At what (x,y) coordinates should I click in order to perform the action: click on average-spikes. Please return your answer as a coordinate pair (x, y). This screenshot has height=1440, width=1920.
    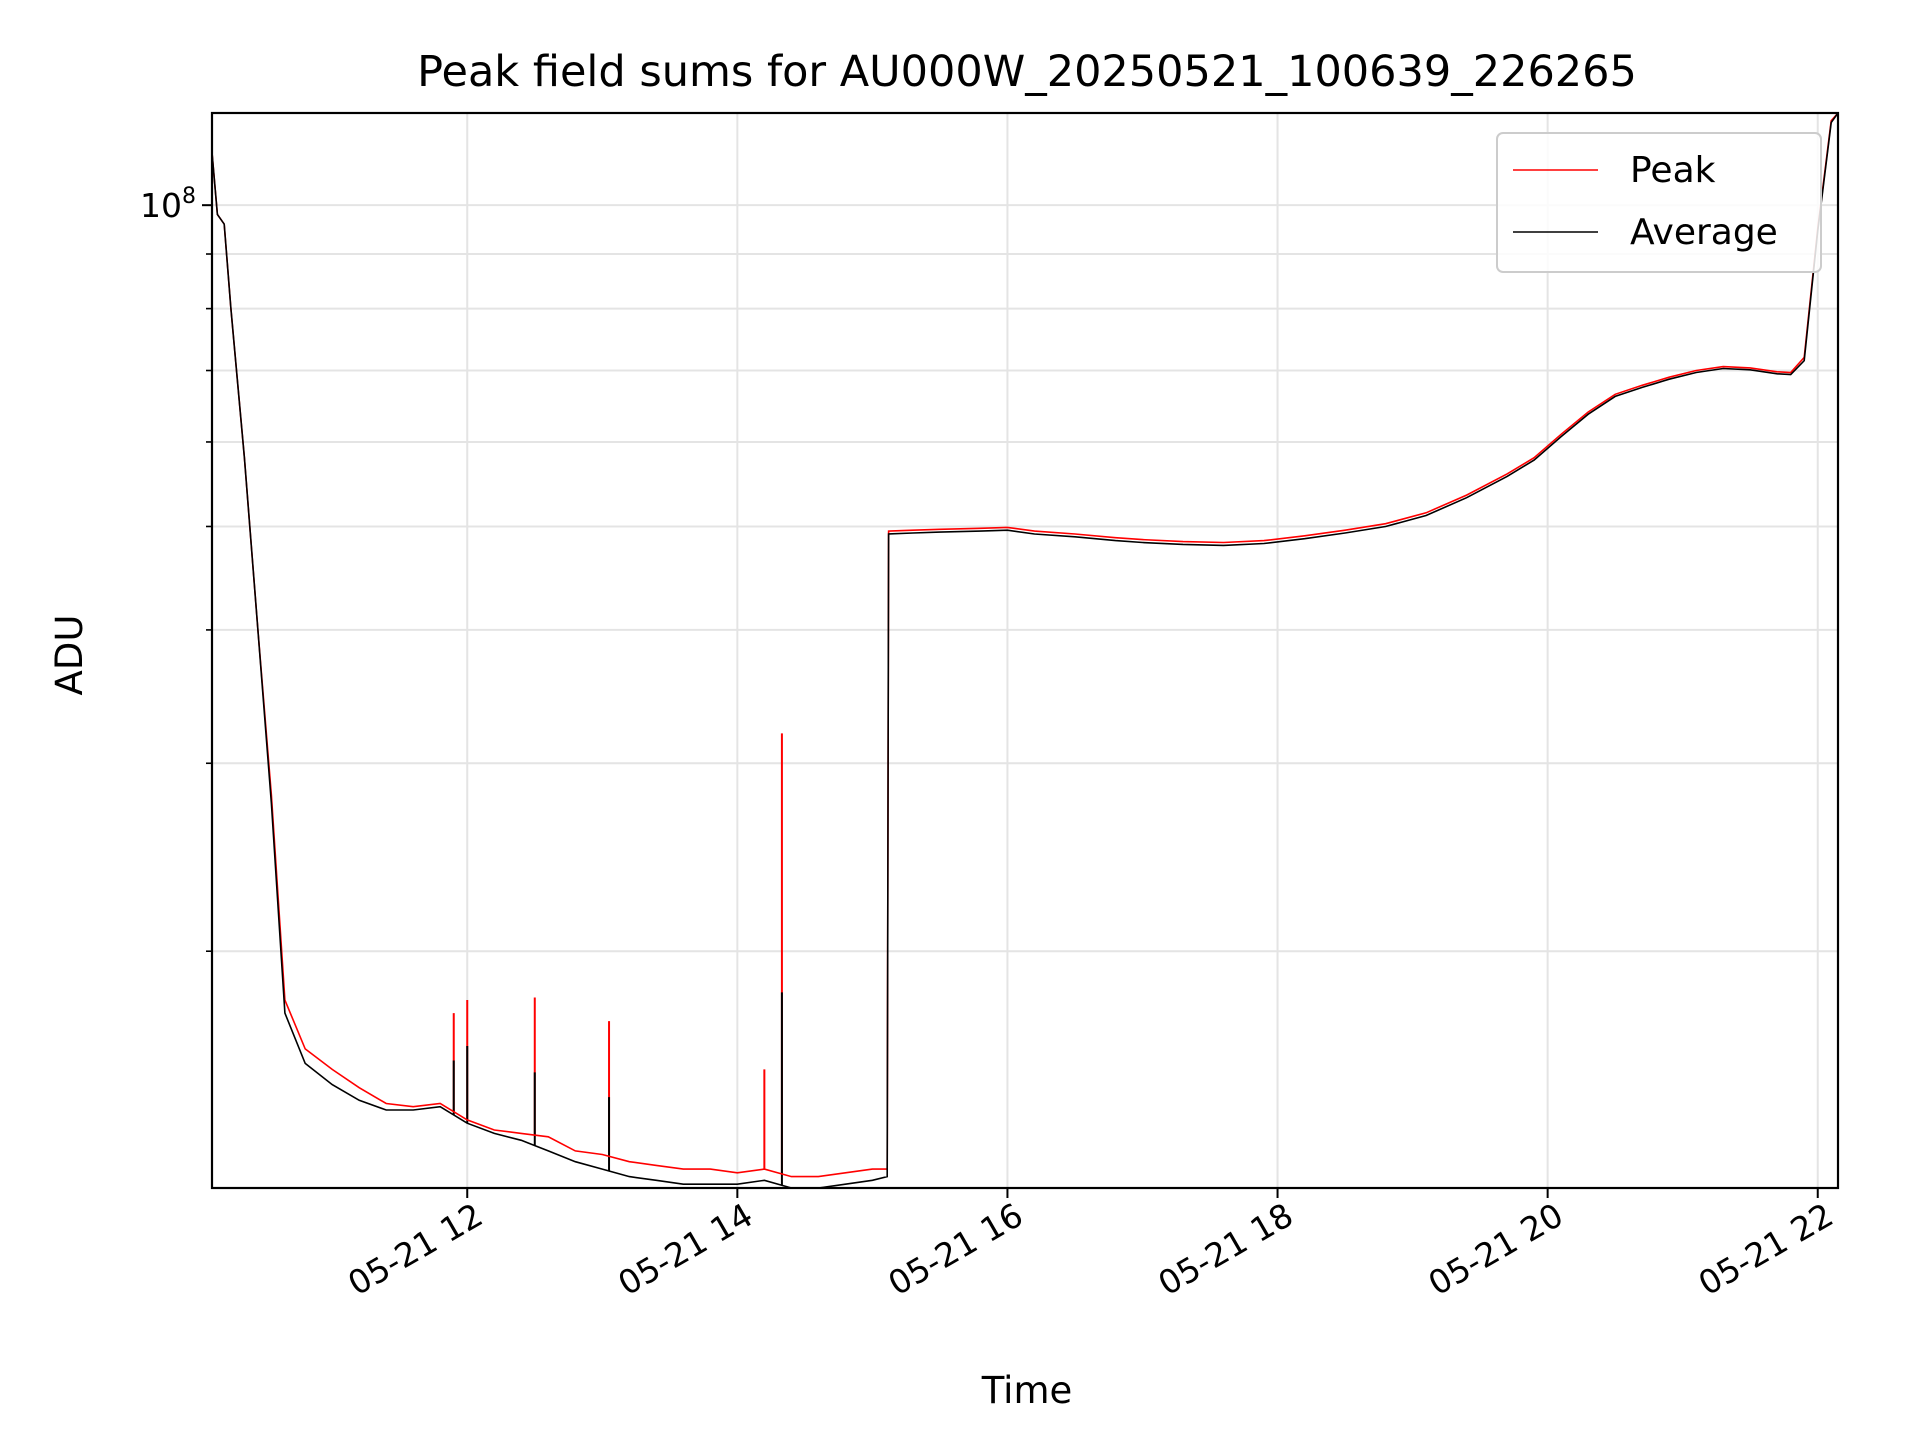
    Looking at the image, I should click on (617, 1089).